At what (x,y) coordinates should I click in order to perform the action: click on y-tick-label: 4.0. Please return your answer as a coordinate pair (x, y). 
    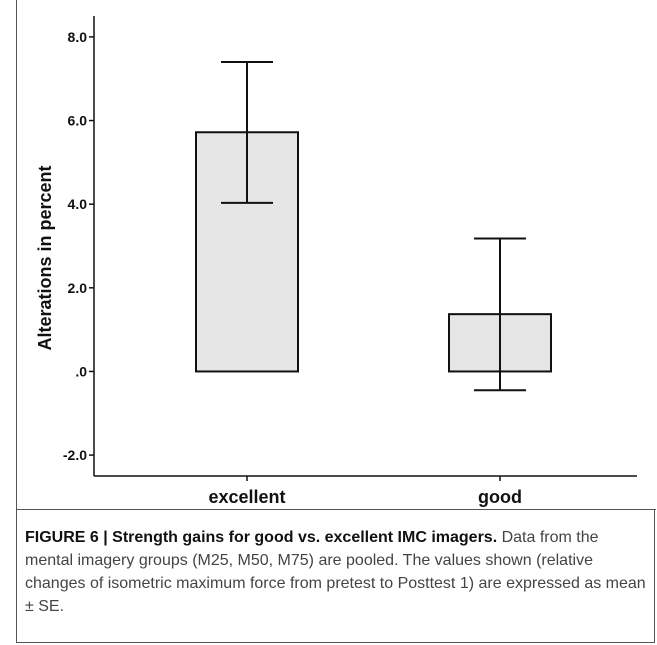
    Looking at the image, I should click on (78, 204).